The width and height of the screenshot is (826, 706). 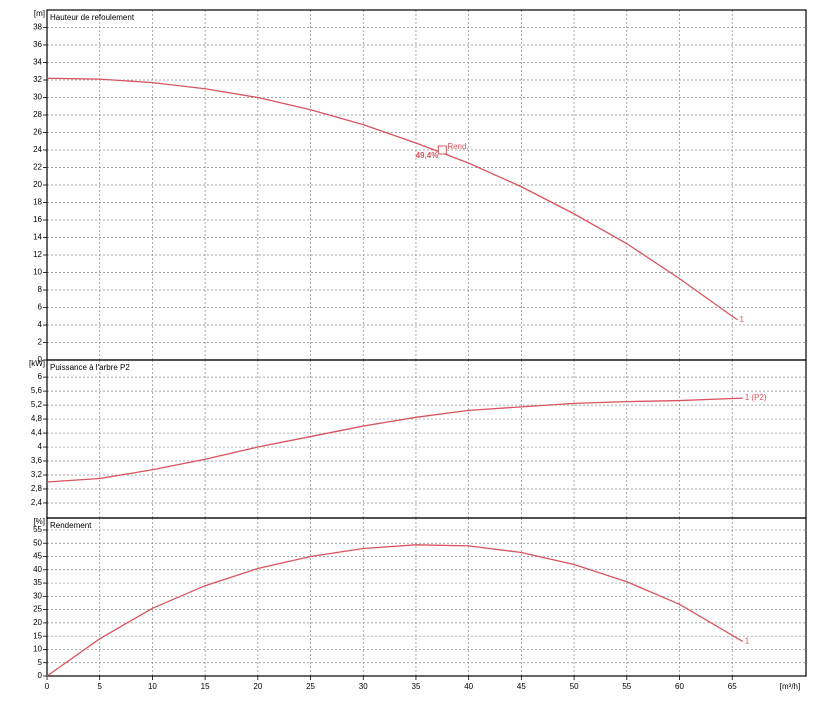 What do you see at coordinates (37, 432) in the screenshot?
I see `y-tick-label: 4,4` at bounding box center [37, 432].